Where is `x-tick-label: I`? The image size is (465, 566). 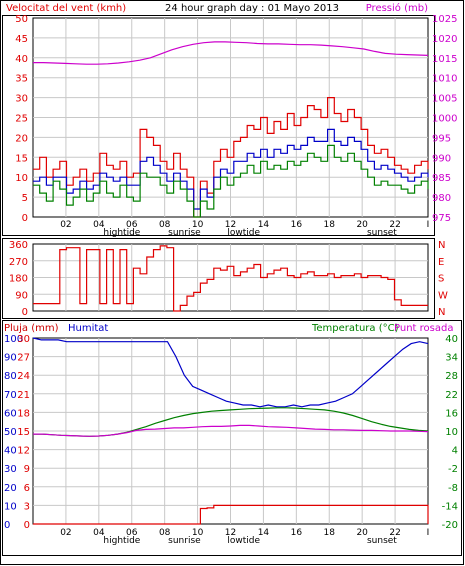 x-tick-label: I is located at coordinates (428, 225).